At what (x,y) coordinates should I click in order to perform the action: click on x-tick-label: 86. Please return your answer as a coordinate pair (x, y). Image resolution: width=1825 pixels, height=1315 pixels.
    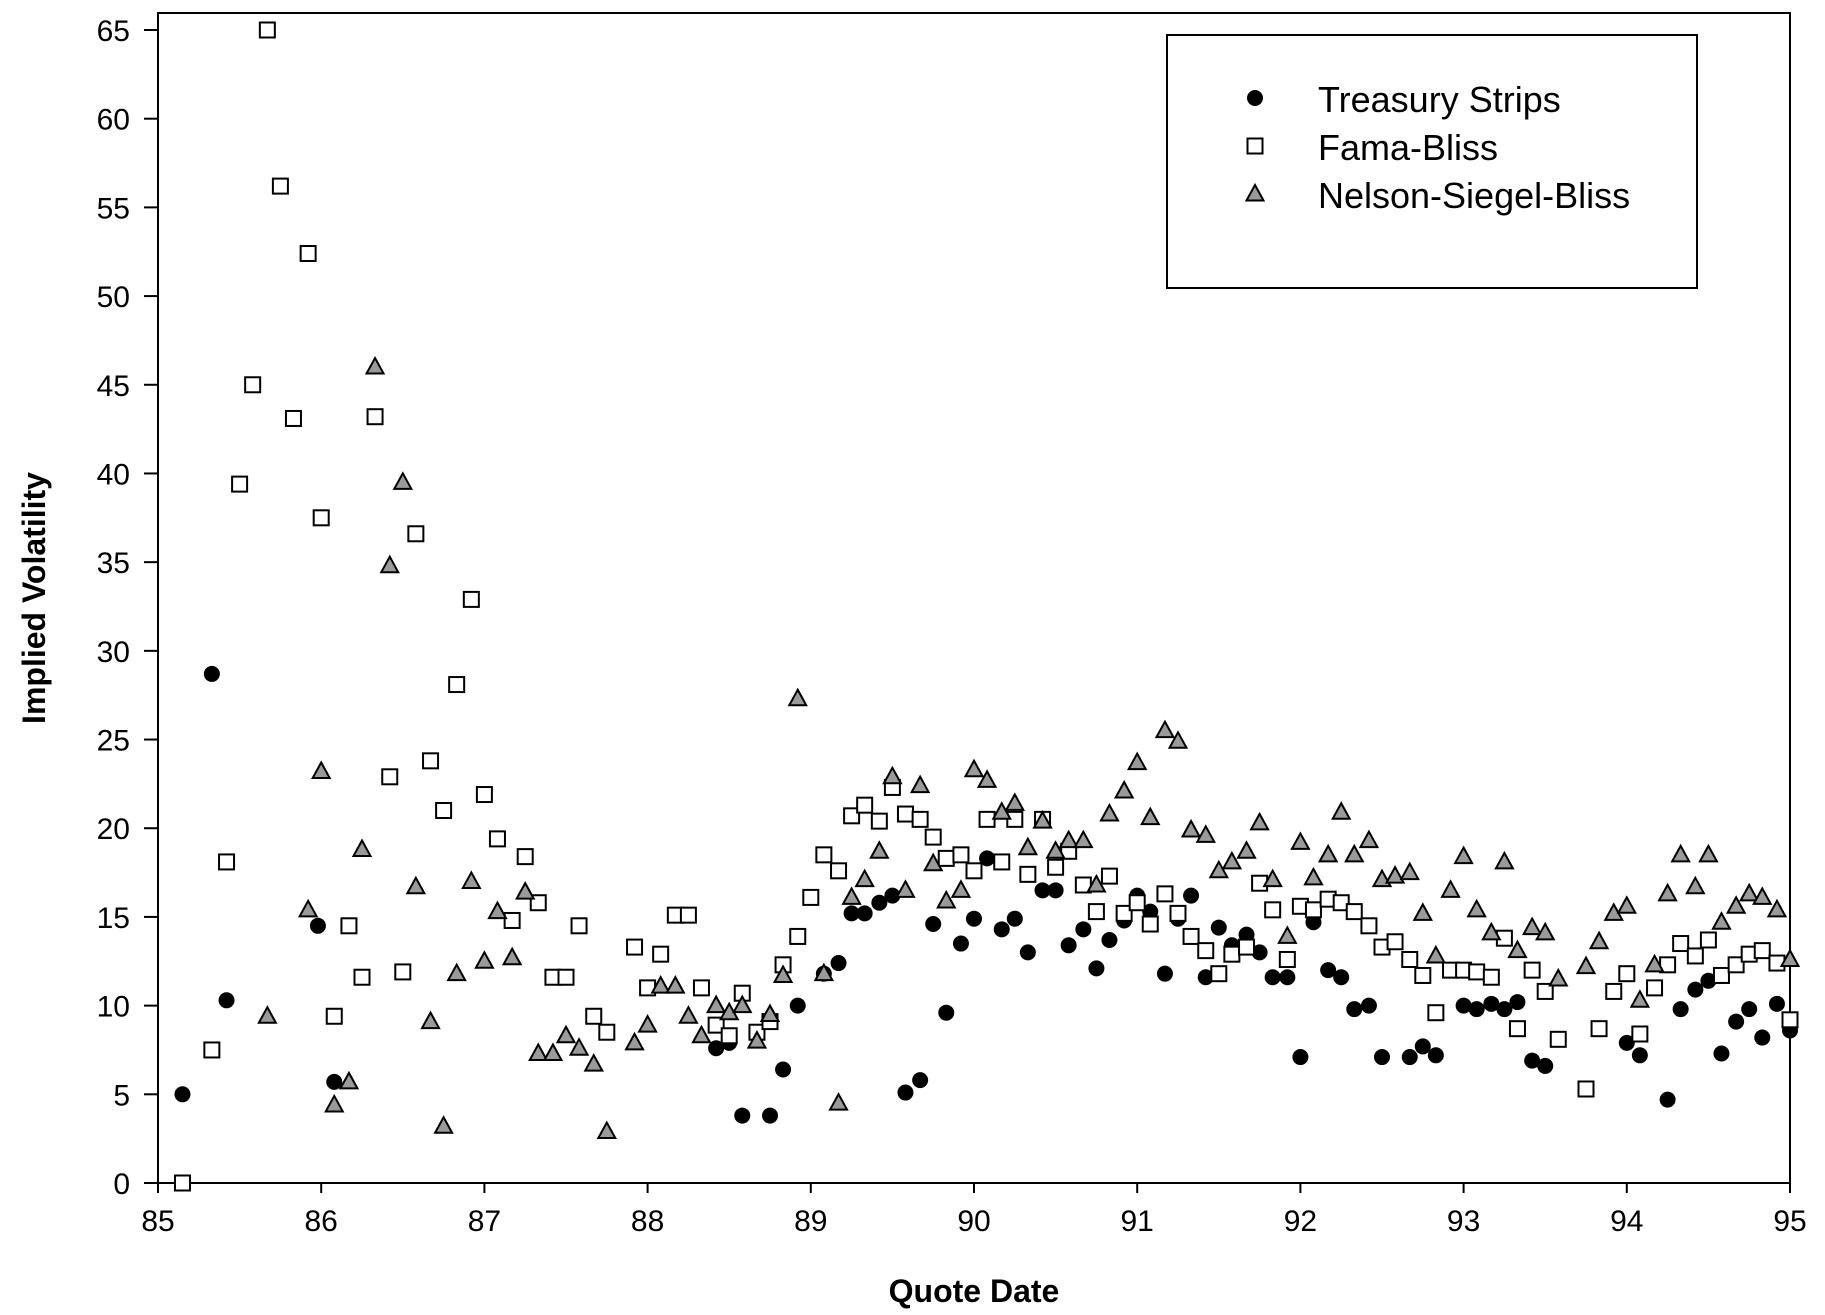
    Looking at the image, I should click on (321, 1221).